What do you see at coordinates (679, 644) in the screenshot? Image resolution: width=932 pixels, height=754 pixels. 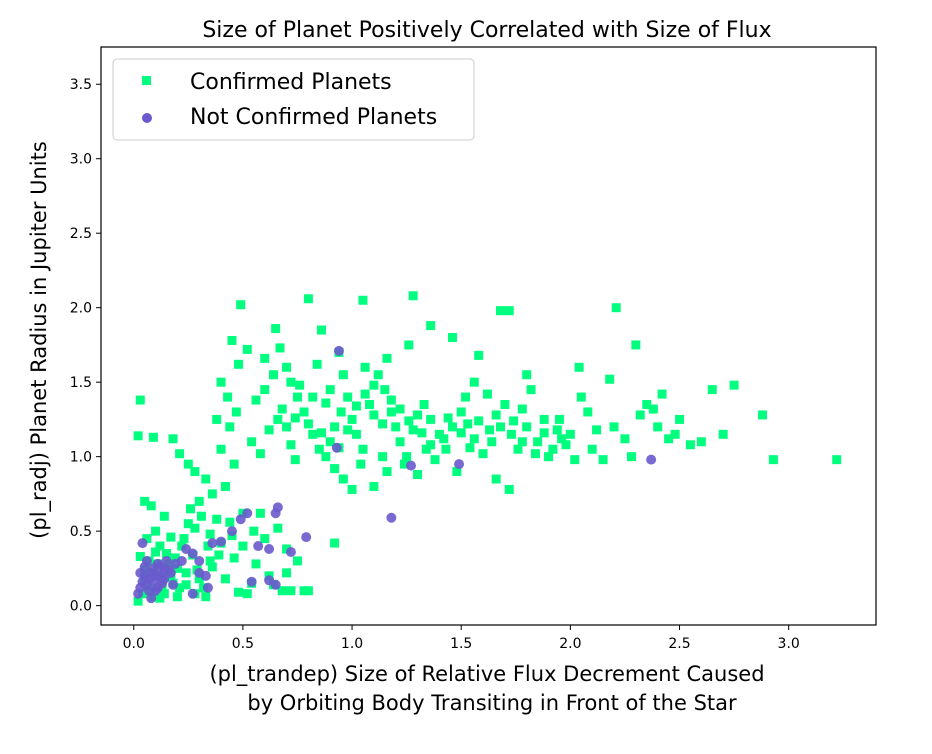 I see `x-tick-label: 2.5` at bounding box center [679, 644].